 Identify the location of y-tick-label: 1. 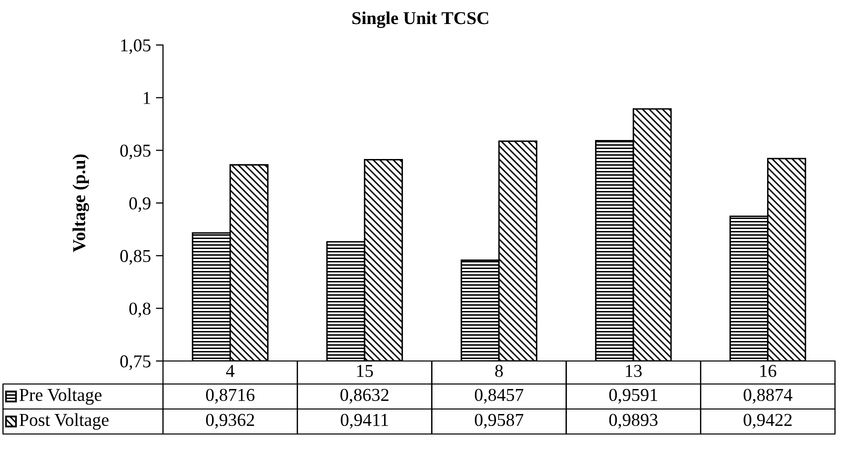
(147, 98).